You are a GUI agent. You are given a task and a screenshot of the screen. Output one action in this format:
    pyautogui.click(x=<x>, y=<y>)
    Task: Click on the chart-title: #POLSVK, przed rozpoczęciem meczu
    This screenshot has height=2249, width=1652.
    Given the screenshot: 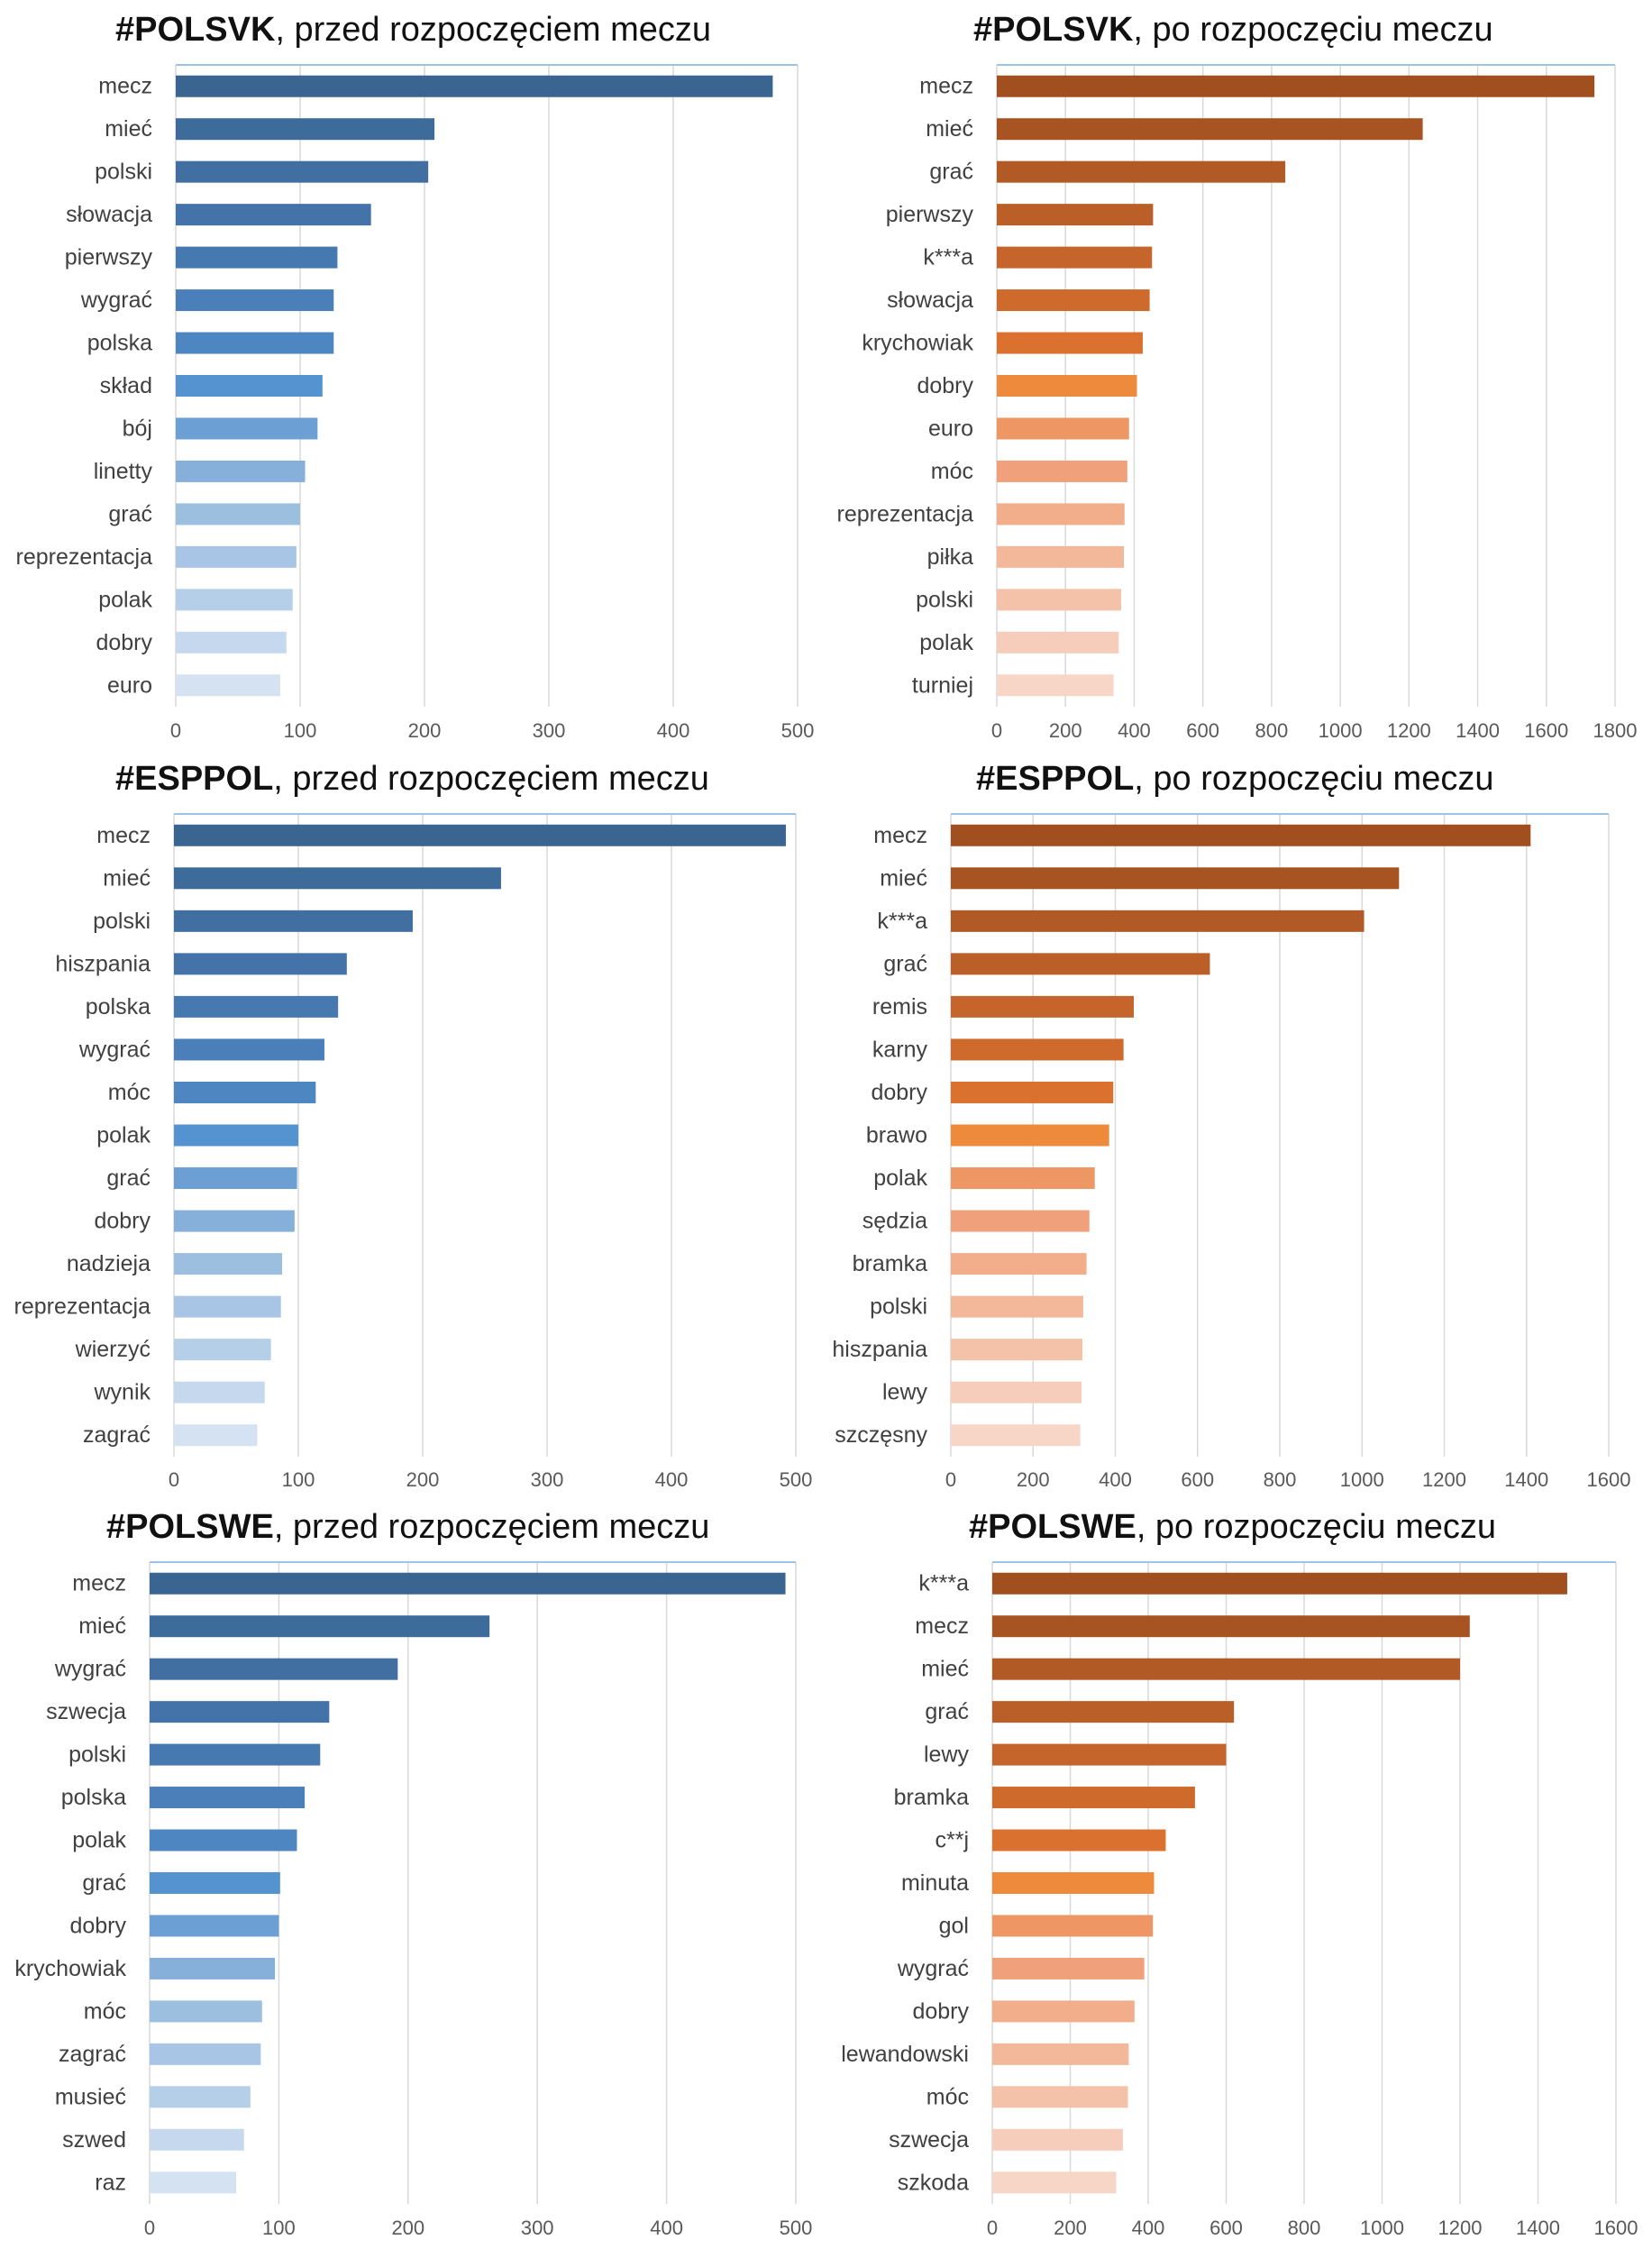 What is the action you would take?
    pyautogui.click(x=413, y=30)
    